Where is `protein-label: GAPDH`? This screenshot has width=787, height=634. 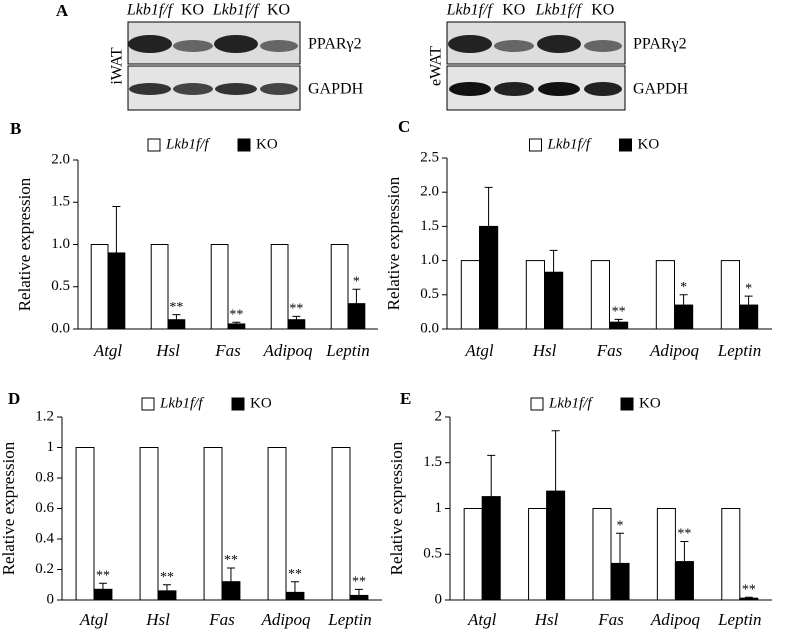 protein-label: GAPDH is located at coordinates (336, 89).